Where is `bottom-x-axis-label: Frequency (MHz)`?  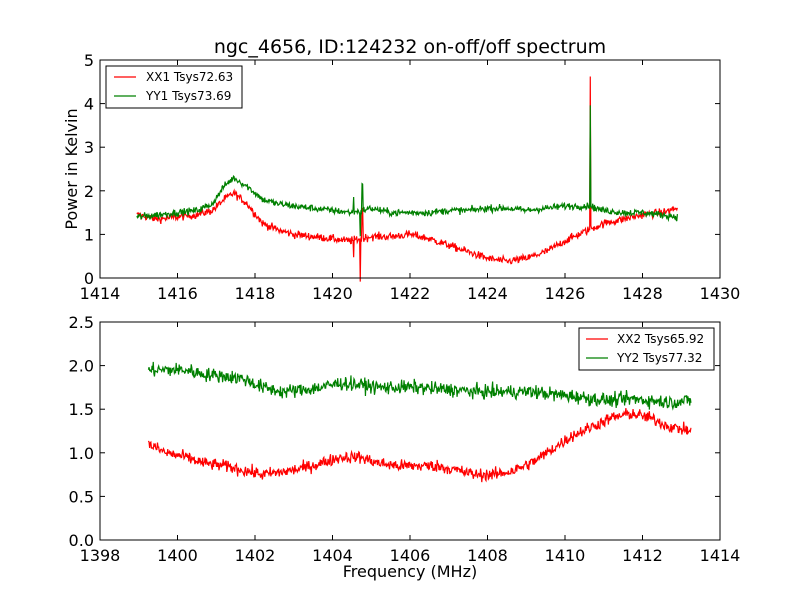
bottom-x-axis-label: Frequency (MHz) is located at coordinates (410, 571).